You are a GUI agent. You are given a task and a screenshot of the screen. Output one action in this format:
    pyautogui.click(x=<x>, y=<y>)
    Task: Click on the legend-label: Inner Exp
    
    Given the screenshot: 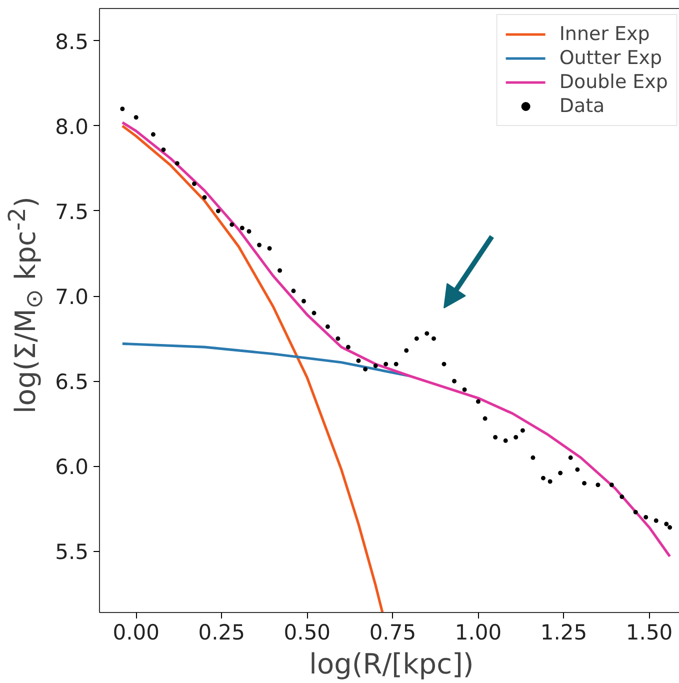 What is the action you would take?
    pyautogui.click(x=604, y=34)
    